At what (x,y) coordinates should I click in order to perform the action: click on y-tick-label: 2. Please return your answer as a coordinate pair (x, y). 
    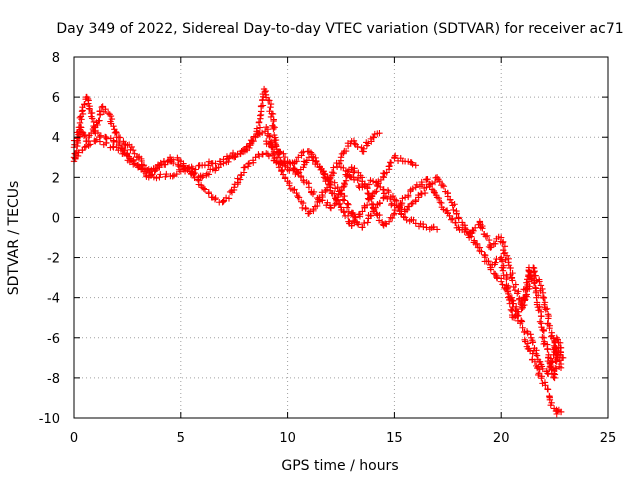
    Looking at the image, I should click on (56, 178).